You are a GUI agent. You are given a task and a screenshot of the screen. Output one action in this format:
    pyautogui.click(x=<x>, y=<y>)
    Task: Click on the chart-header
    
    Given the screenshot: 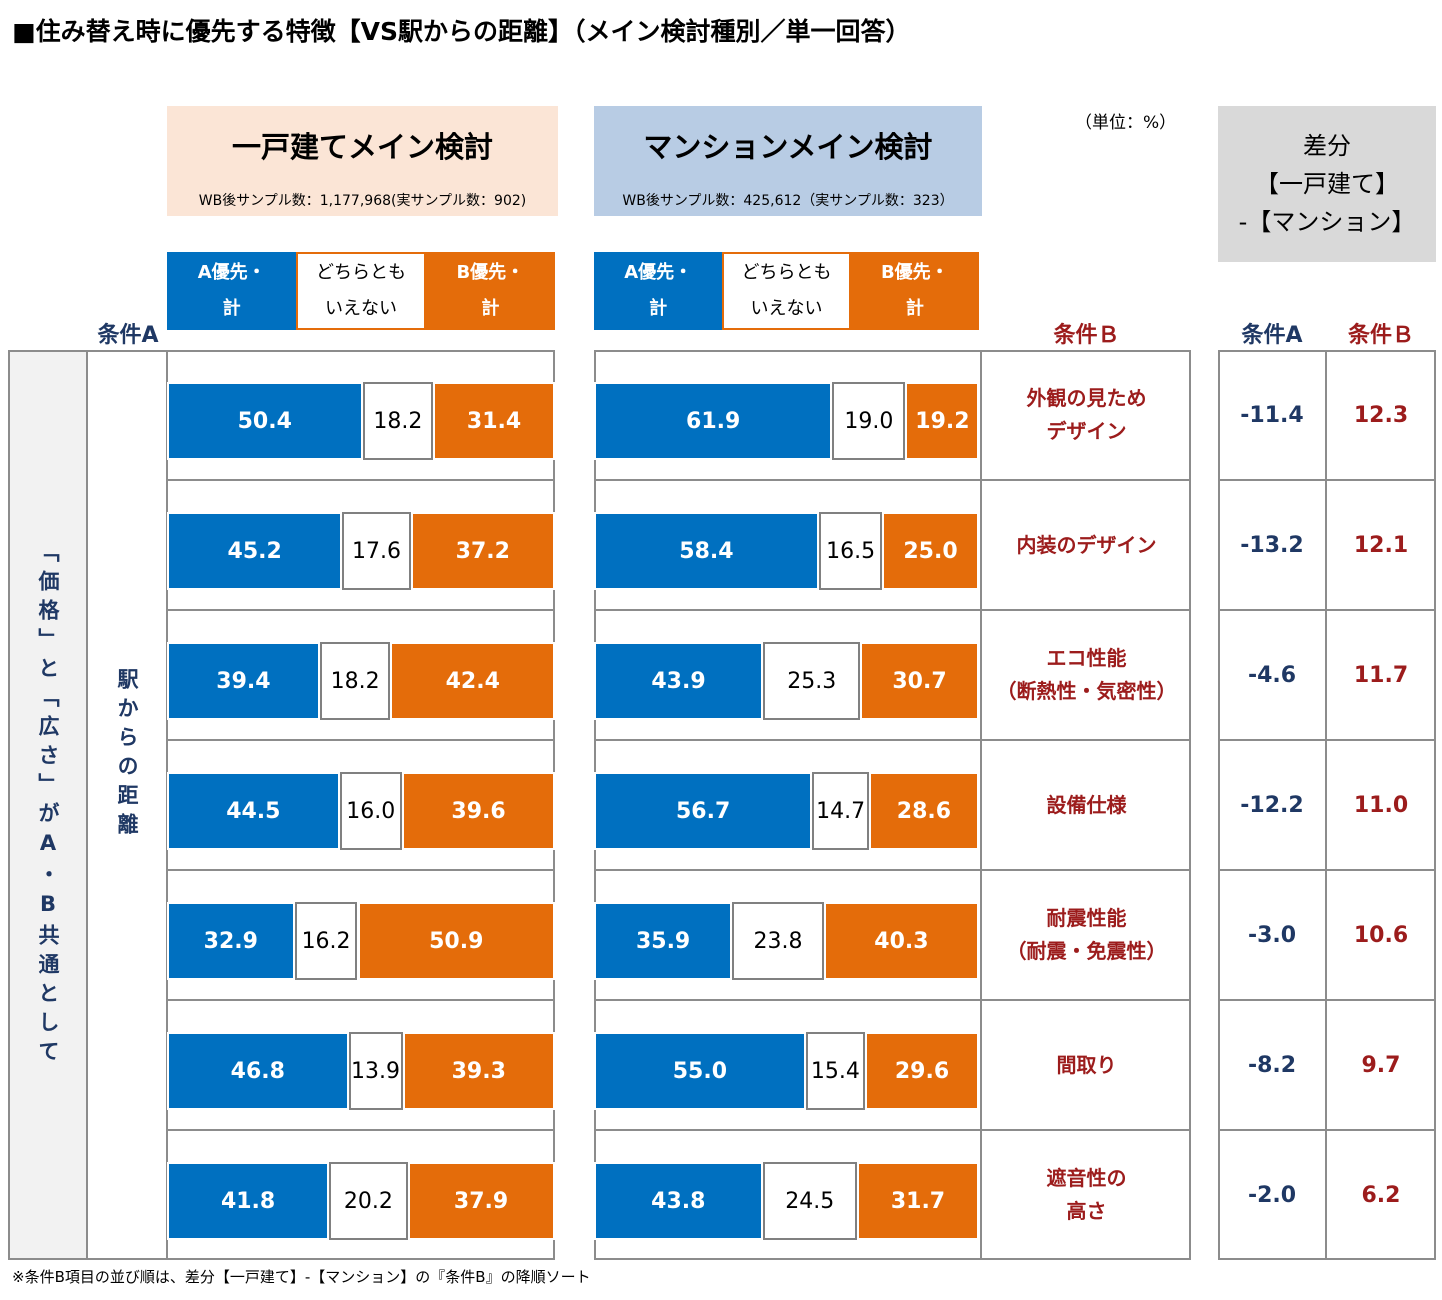 What is the action you would take?
    pyautogui.click(x=788, y=161)
    